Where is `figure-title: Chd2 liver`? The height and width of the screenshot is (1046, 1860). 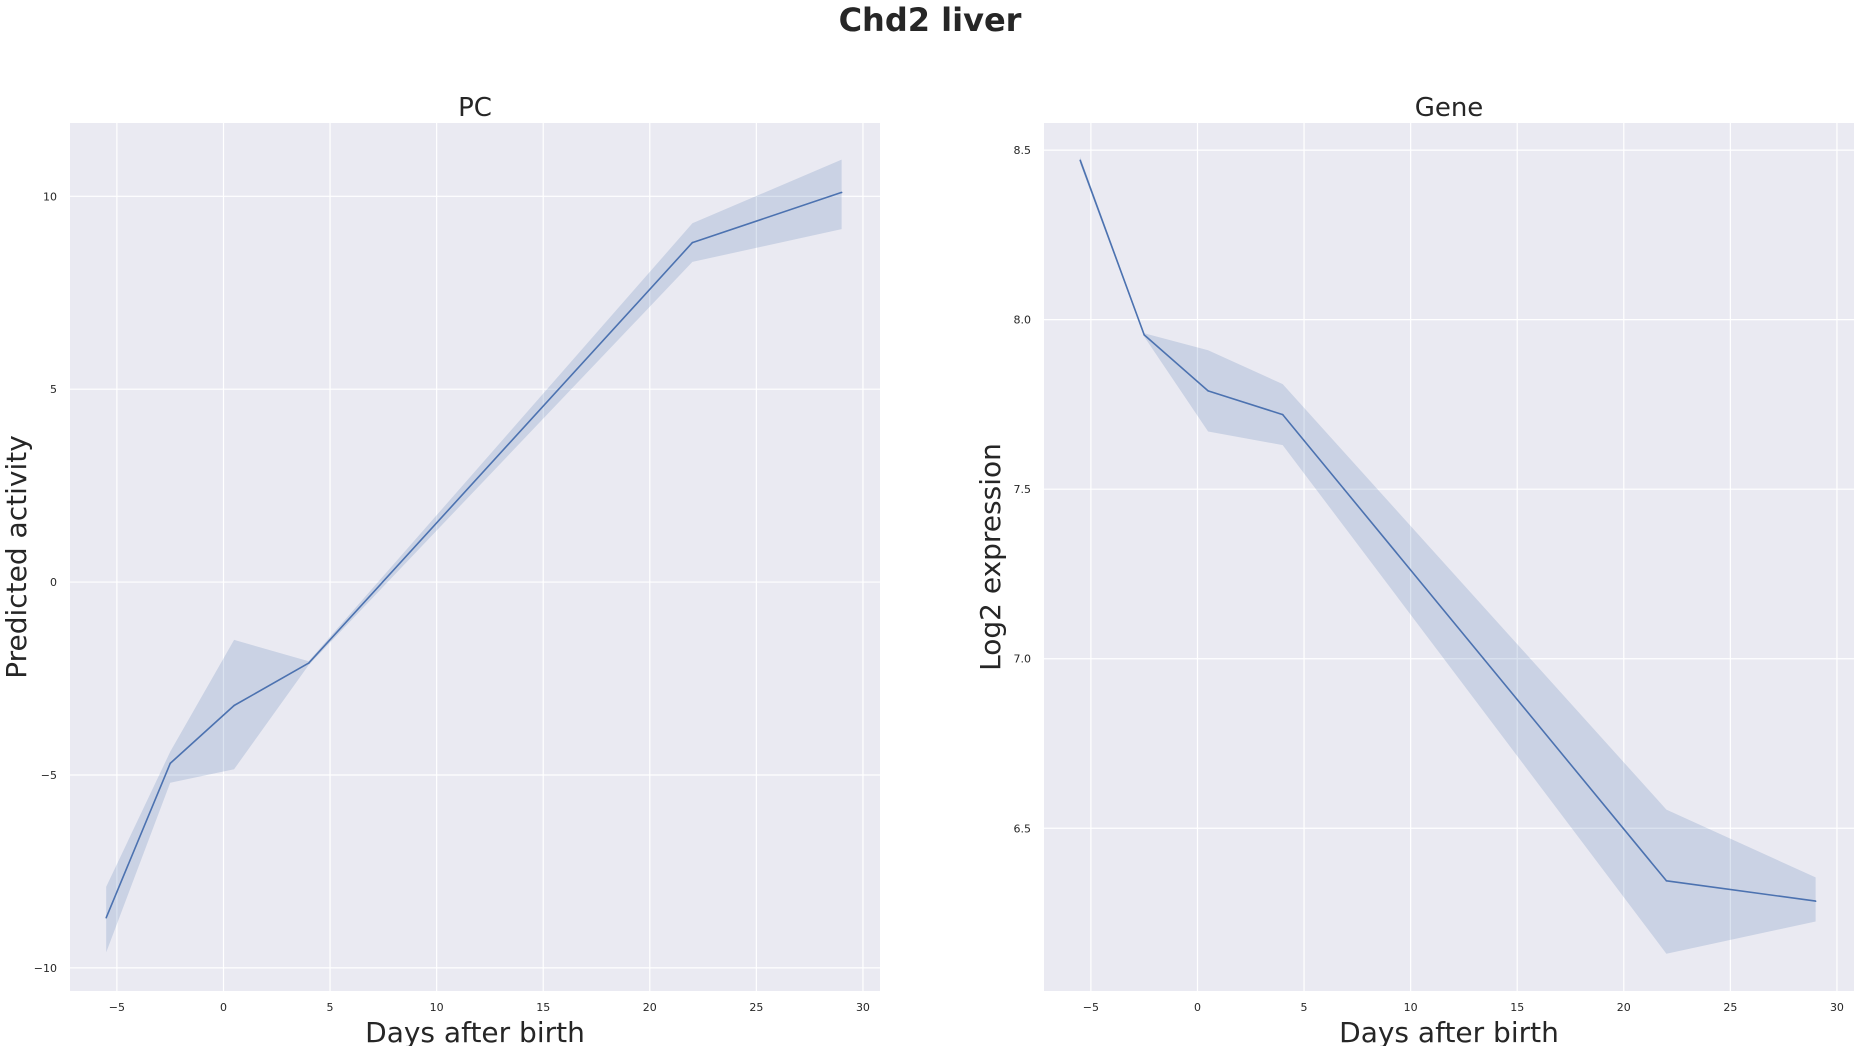
figure-title: Chd2 liver is located at coordinates (930, 20).